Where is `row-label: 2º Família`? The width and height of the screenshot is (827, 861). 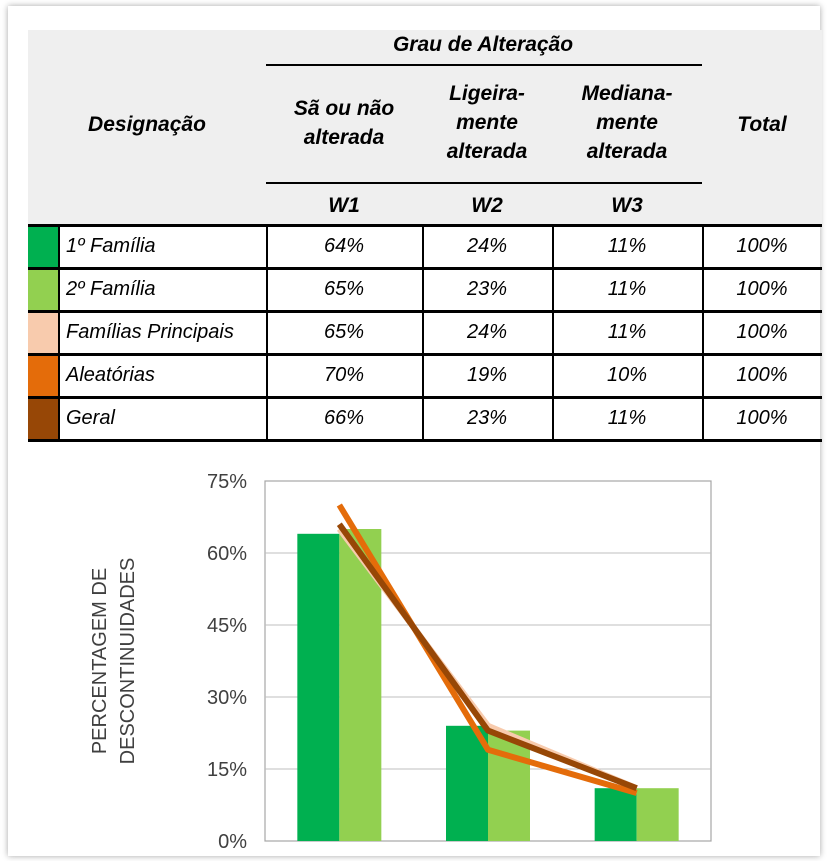
row-label: 2º Família is located at coordinates (111, 289).